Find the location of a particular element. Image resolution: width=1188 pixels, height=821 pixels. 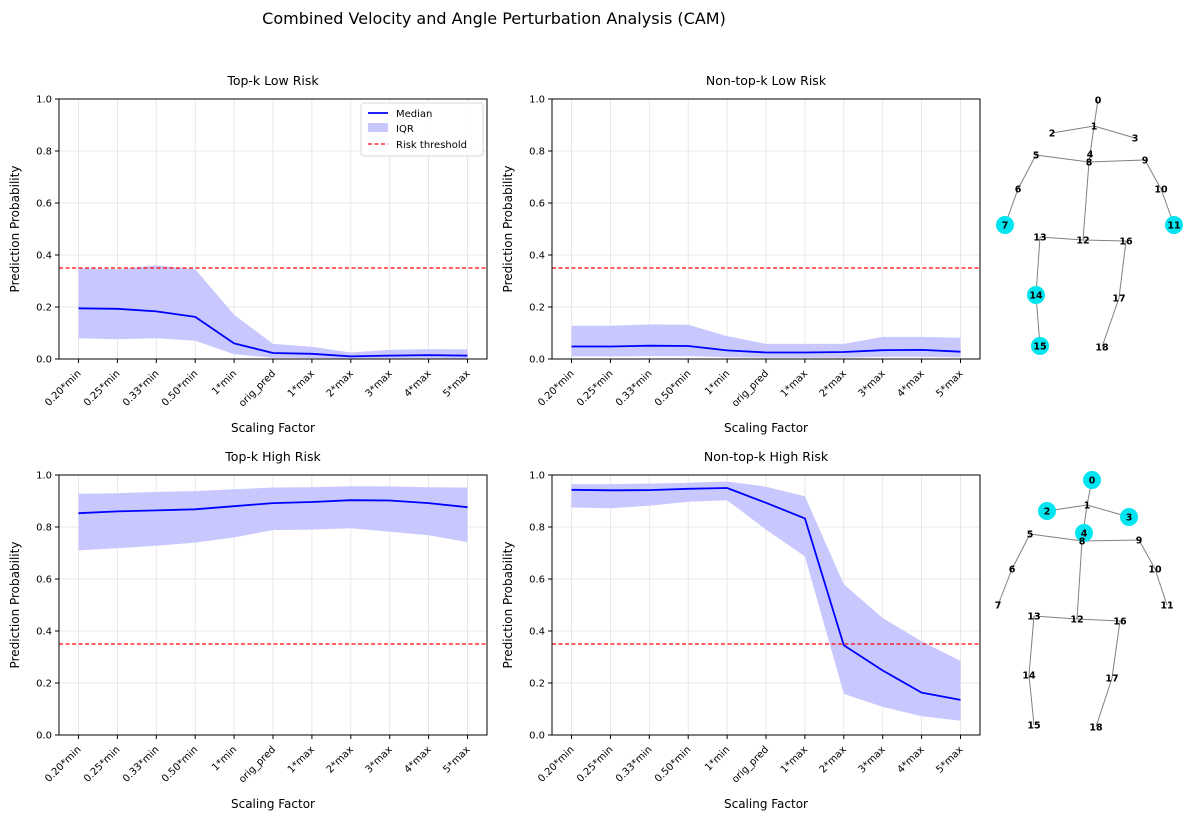

legend: Median IQR Risk threshold is located at coordinates (422, 129).